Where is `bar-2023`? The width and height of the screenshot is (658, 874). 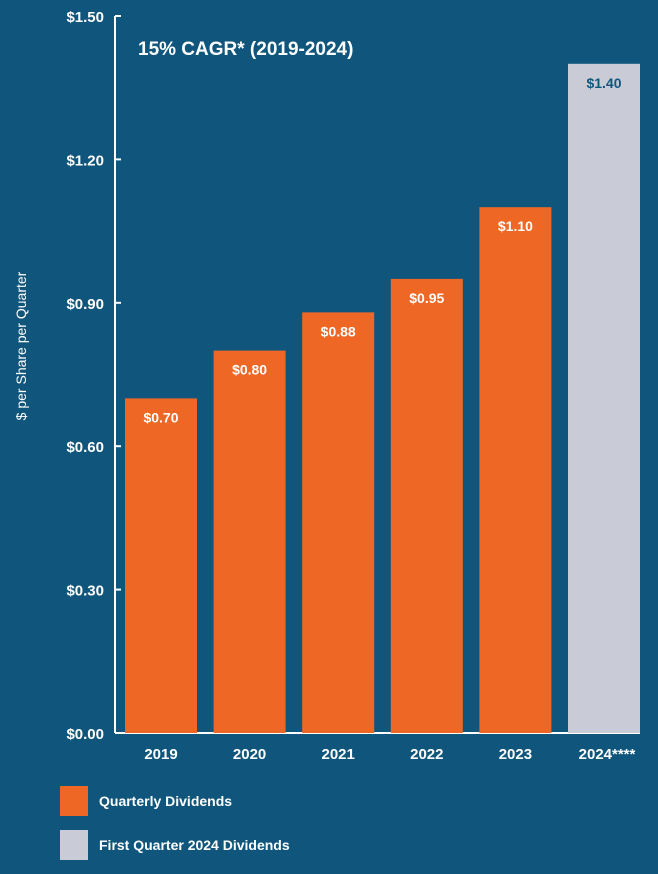
bar-2023 is located at coordinates (515, 470).